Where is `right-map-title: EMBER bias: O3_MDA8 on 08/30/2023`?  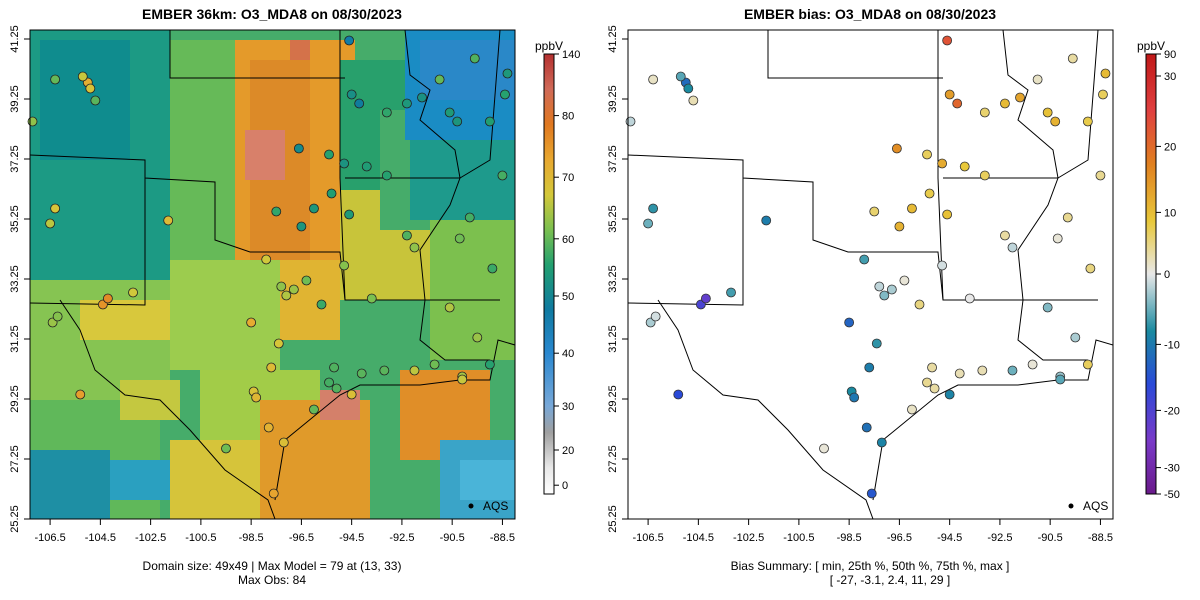
right-map-title: EMBER bias: O3_MDA8 on 08/30/2023 is located at coordinates (870, 14).